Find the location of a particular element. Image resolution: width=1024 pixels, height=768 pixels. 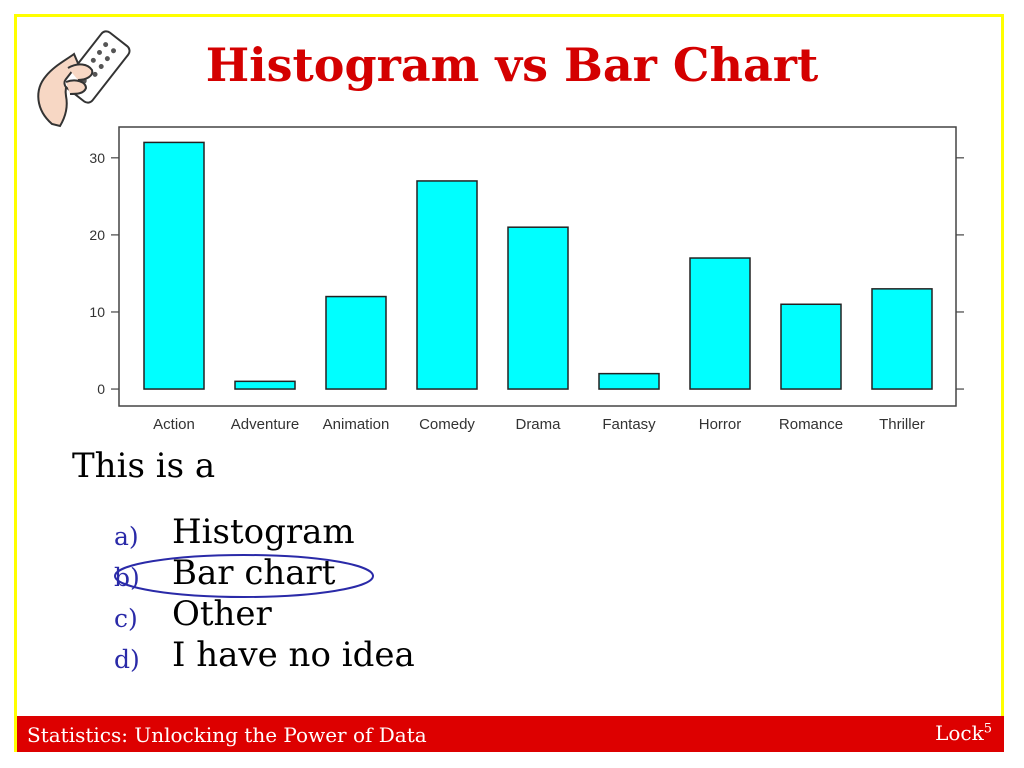

x-tick-label: Action is located at coordinates (174, 424).